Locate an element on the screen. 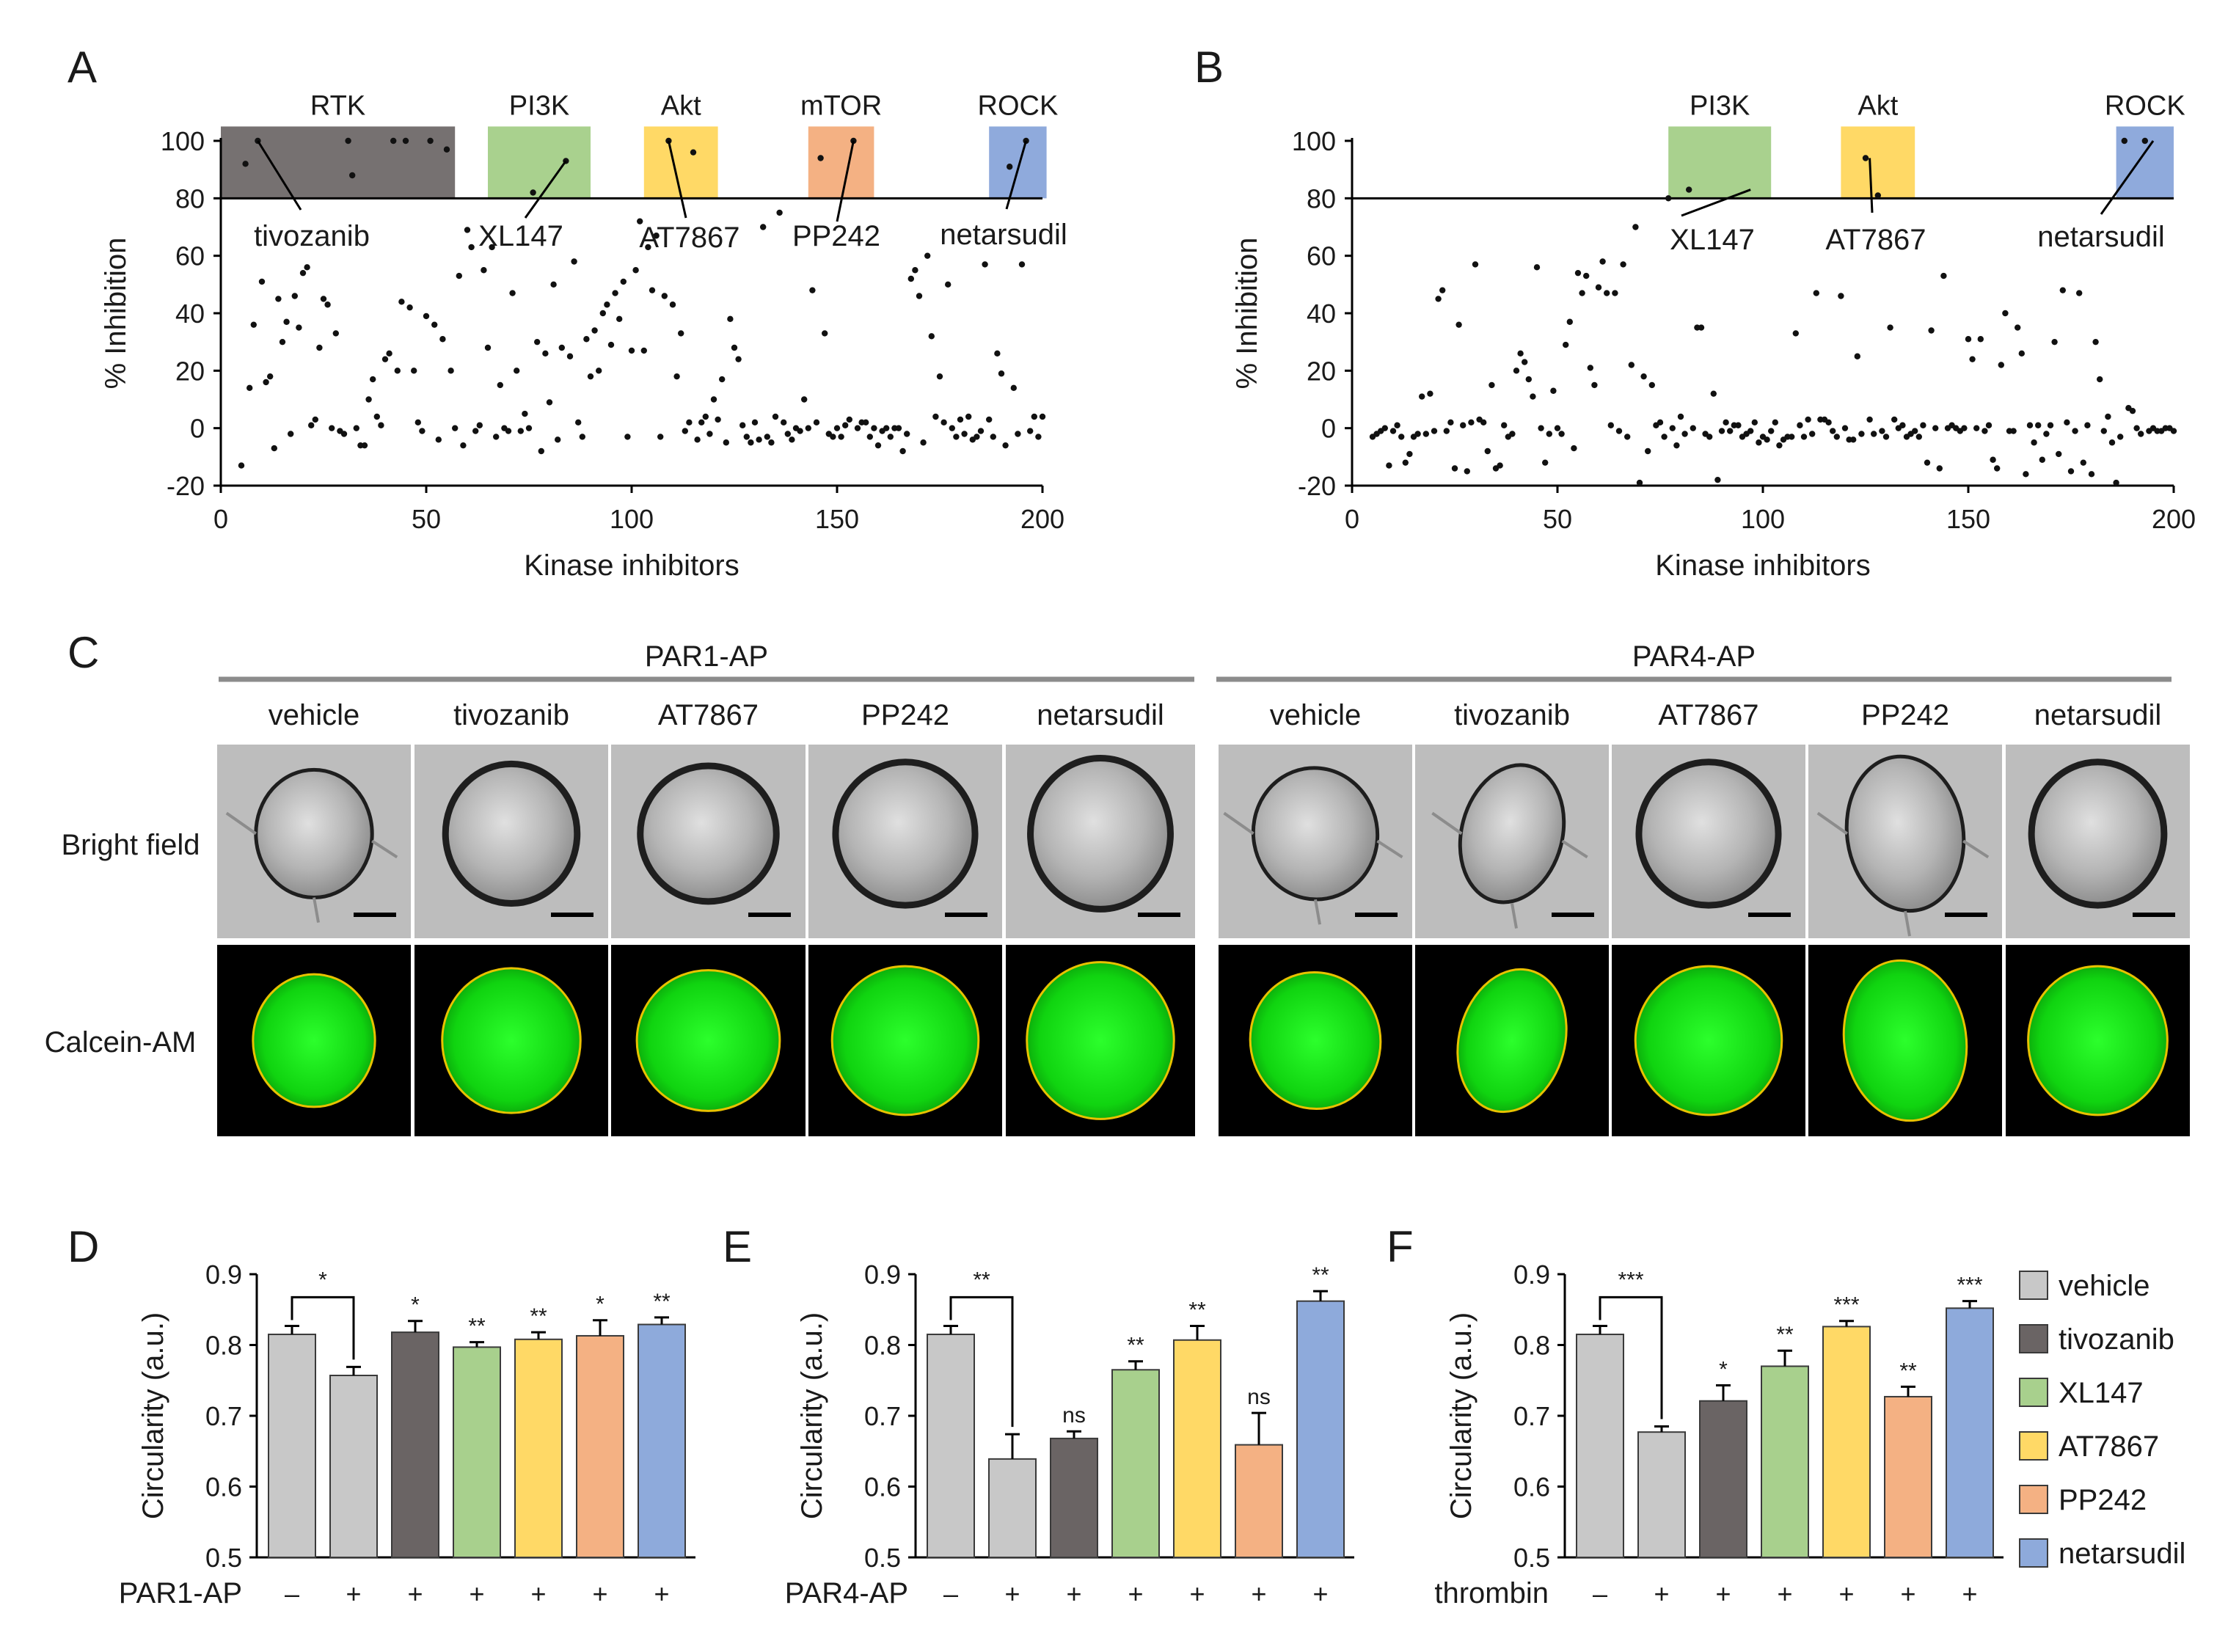 This screenshot has width=2239, height=1652. column-label-vehicle: vehicle is located at coordinates (314, 715).